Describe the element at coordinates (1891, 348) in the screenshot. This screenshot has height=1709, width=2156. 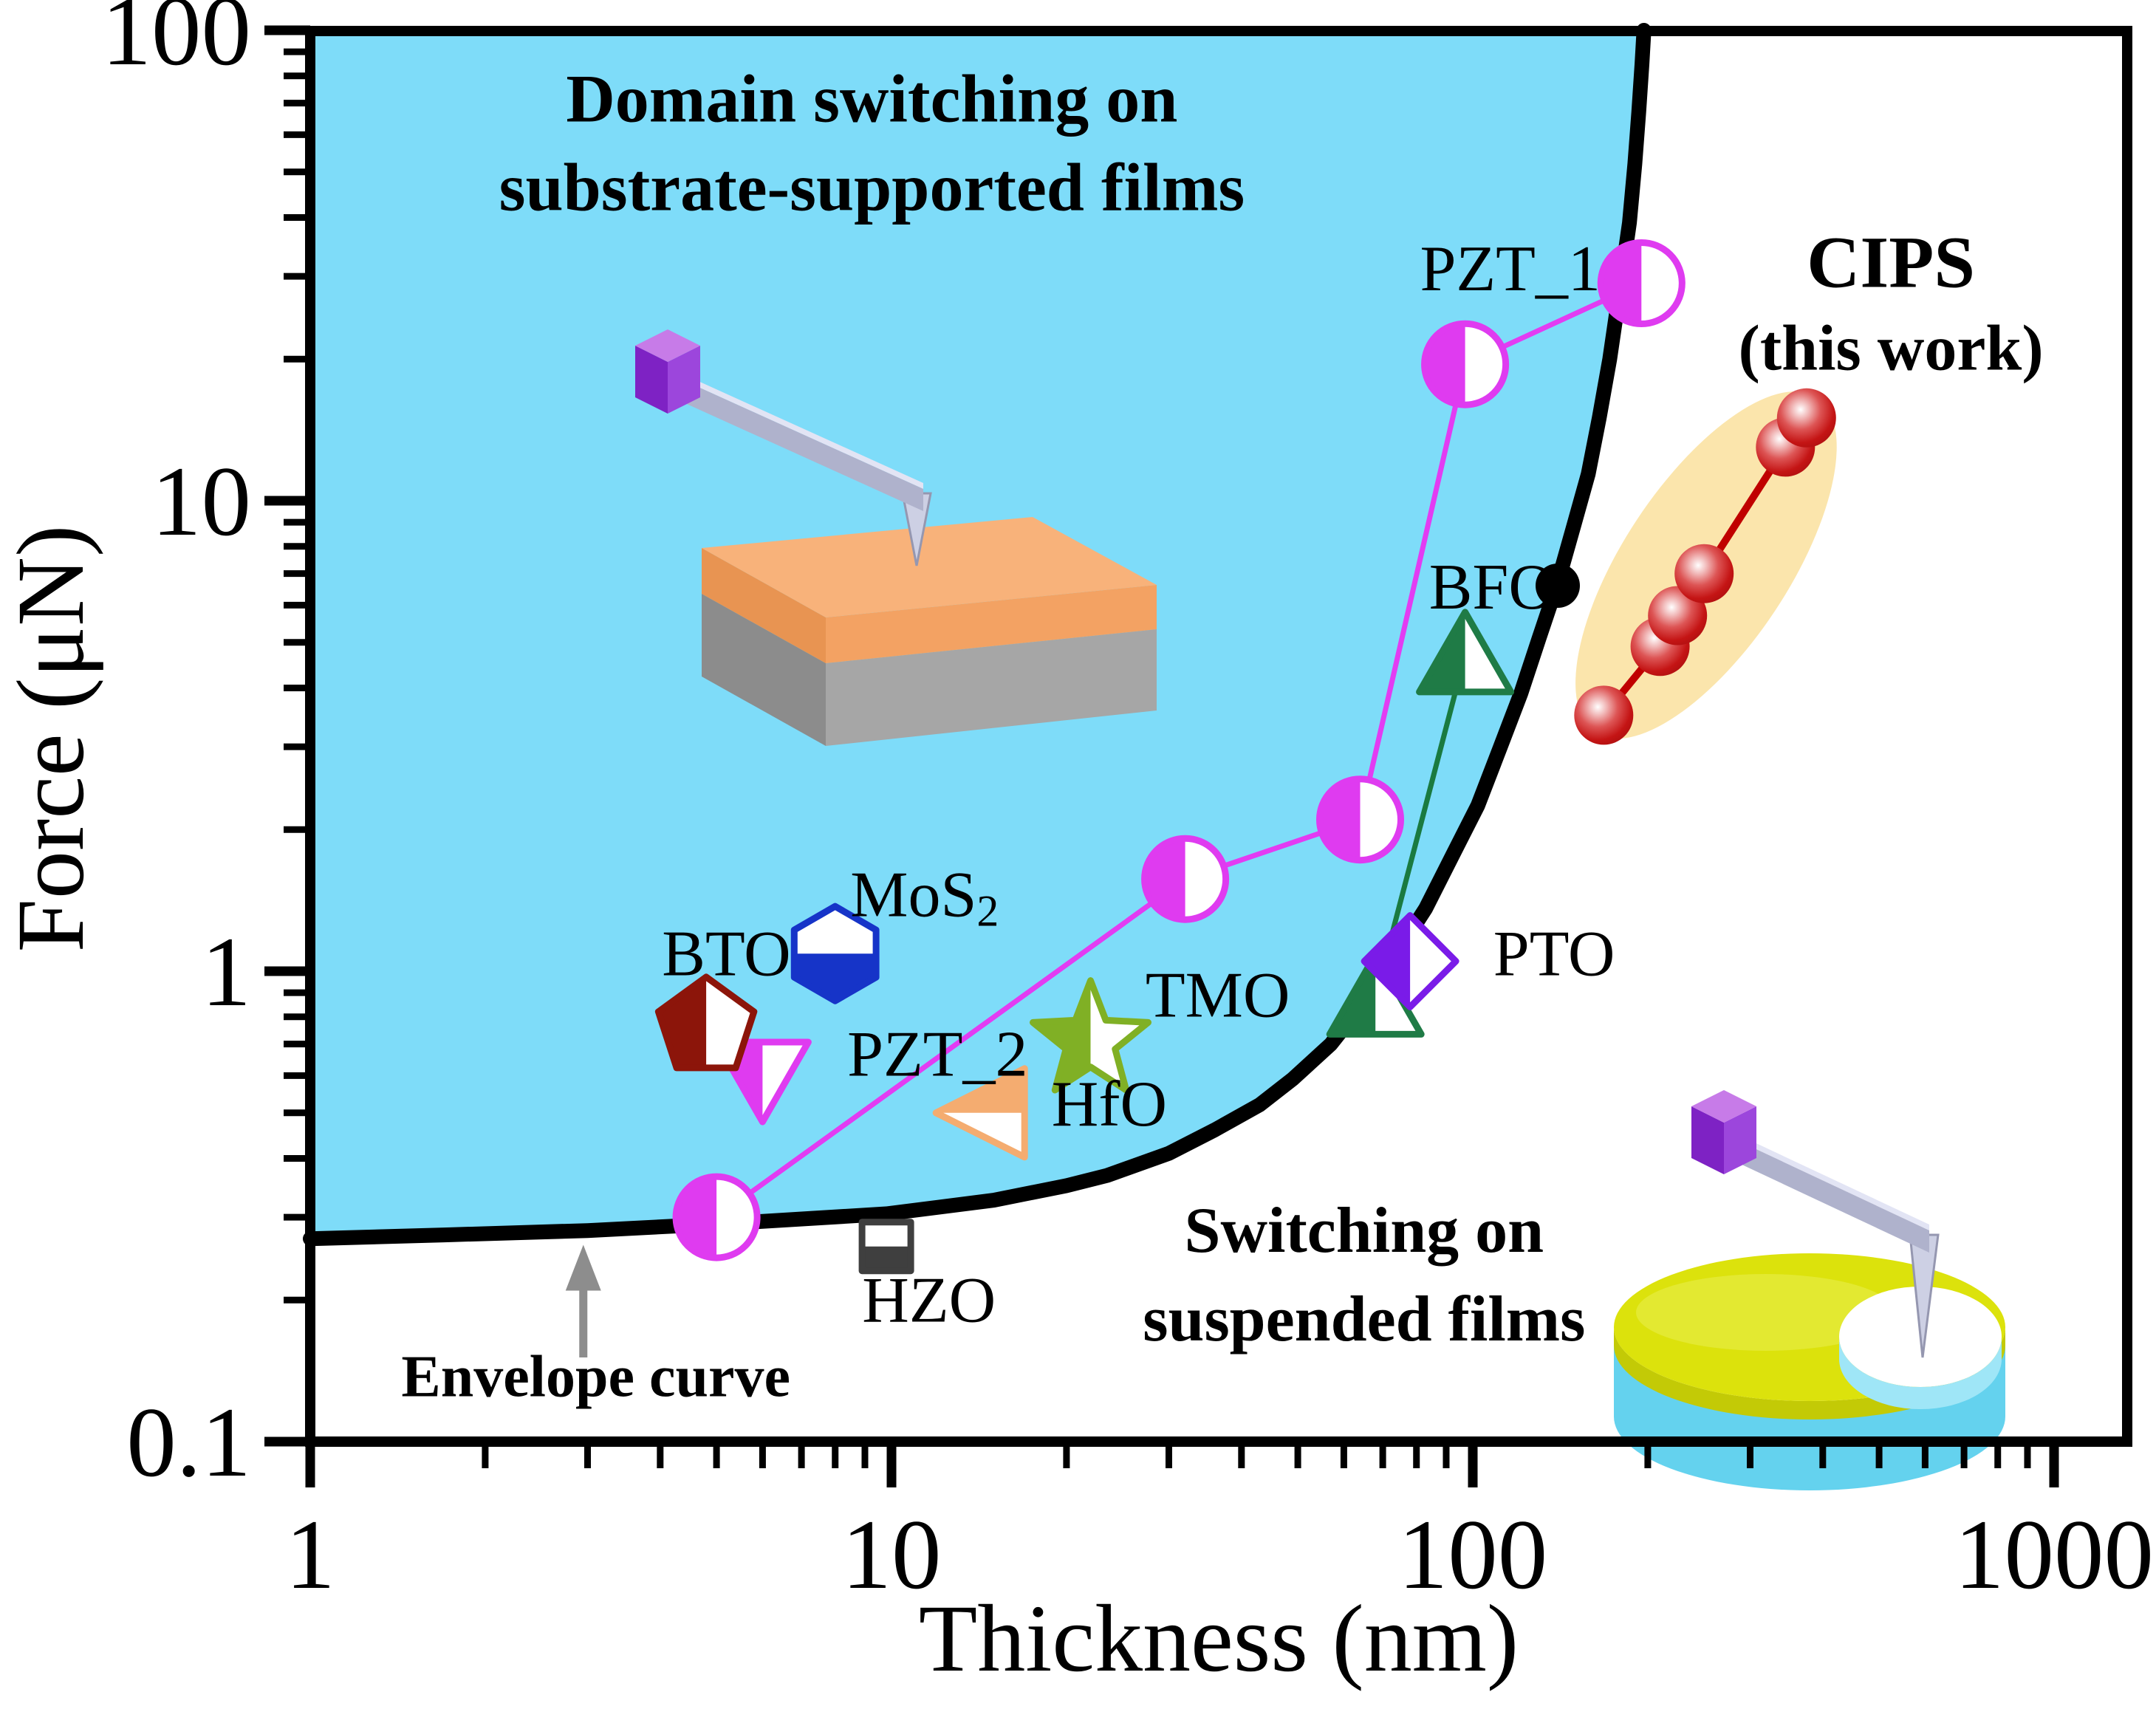
I see `label-cips-2: (this work)` at that location.